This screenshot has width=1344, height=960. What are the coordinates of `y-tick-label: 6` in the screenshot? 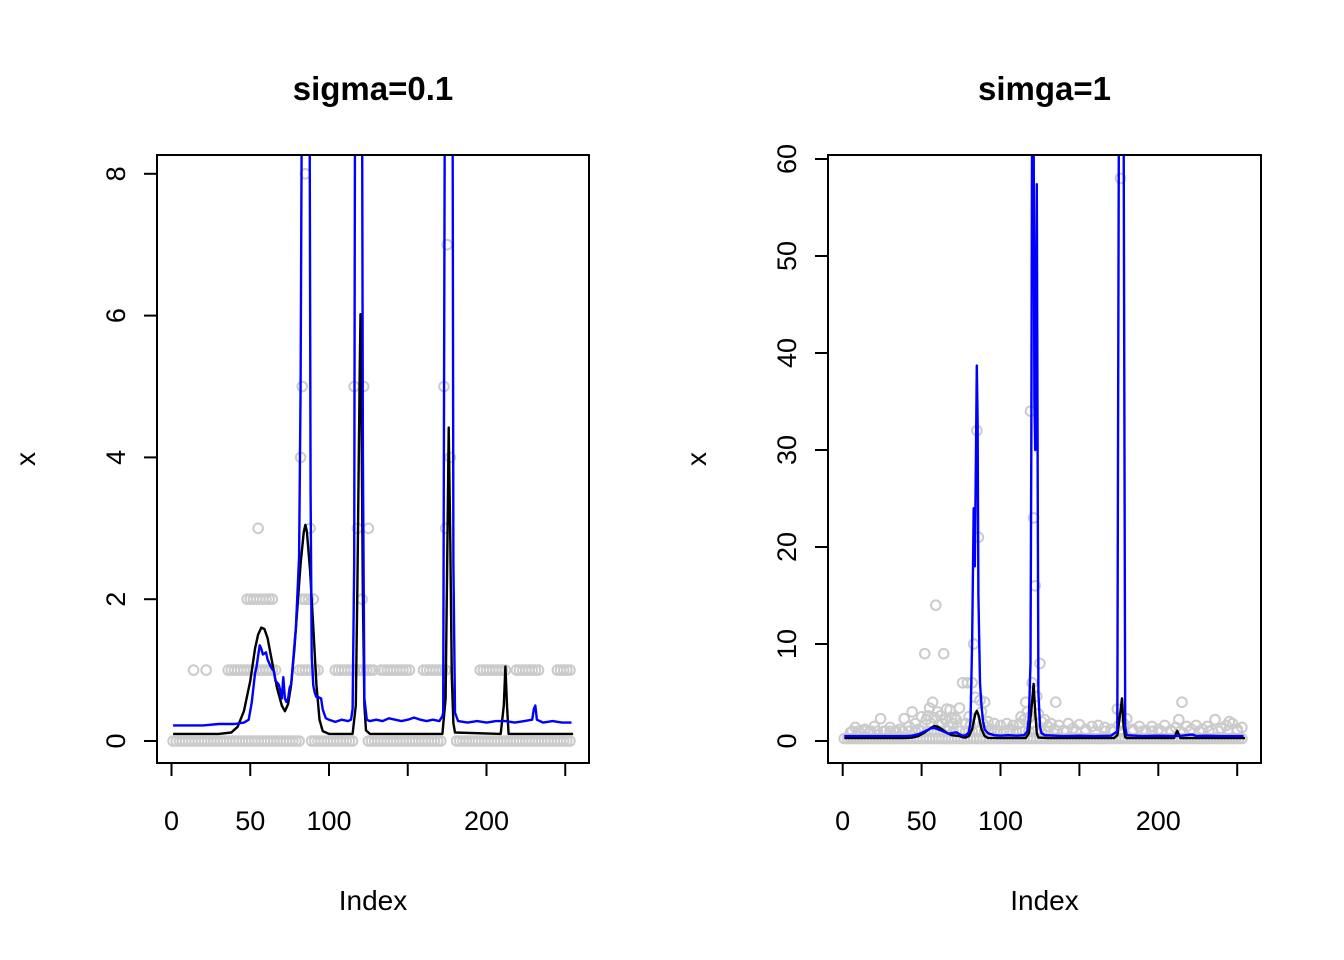 It's located at (116, 315).